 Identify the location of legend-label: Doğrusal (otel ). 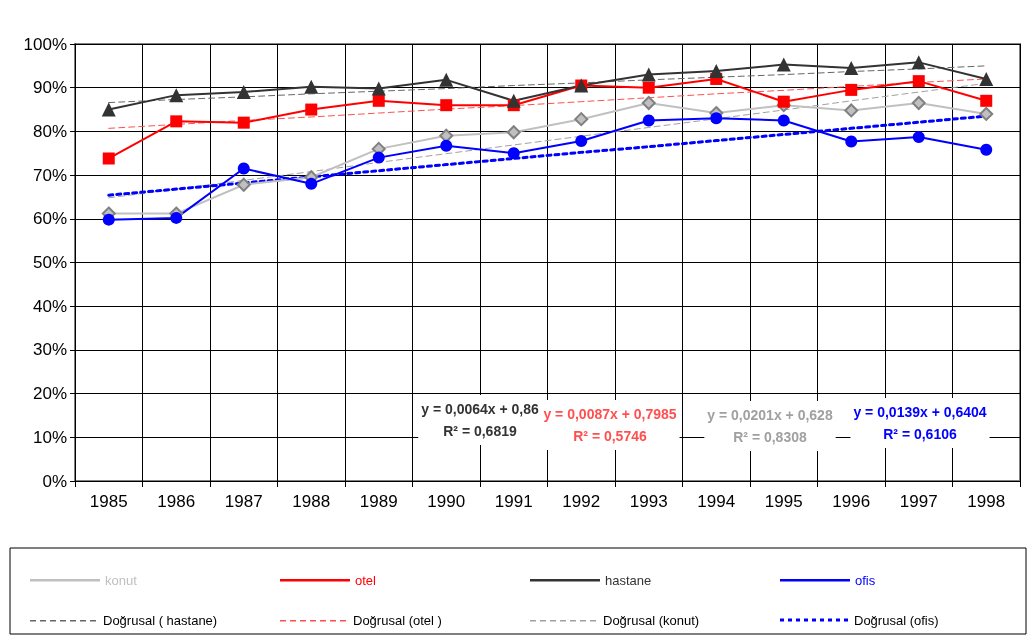
(397, 621).